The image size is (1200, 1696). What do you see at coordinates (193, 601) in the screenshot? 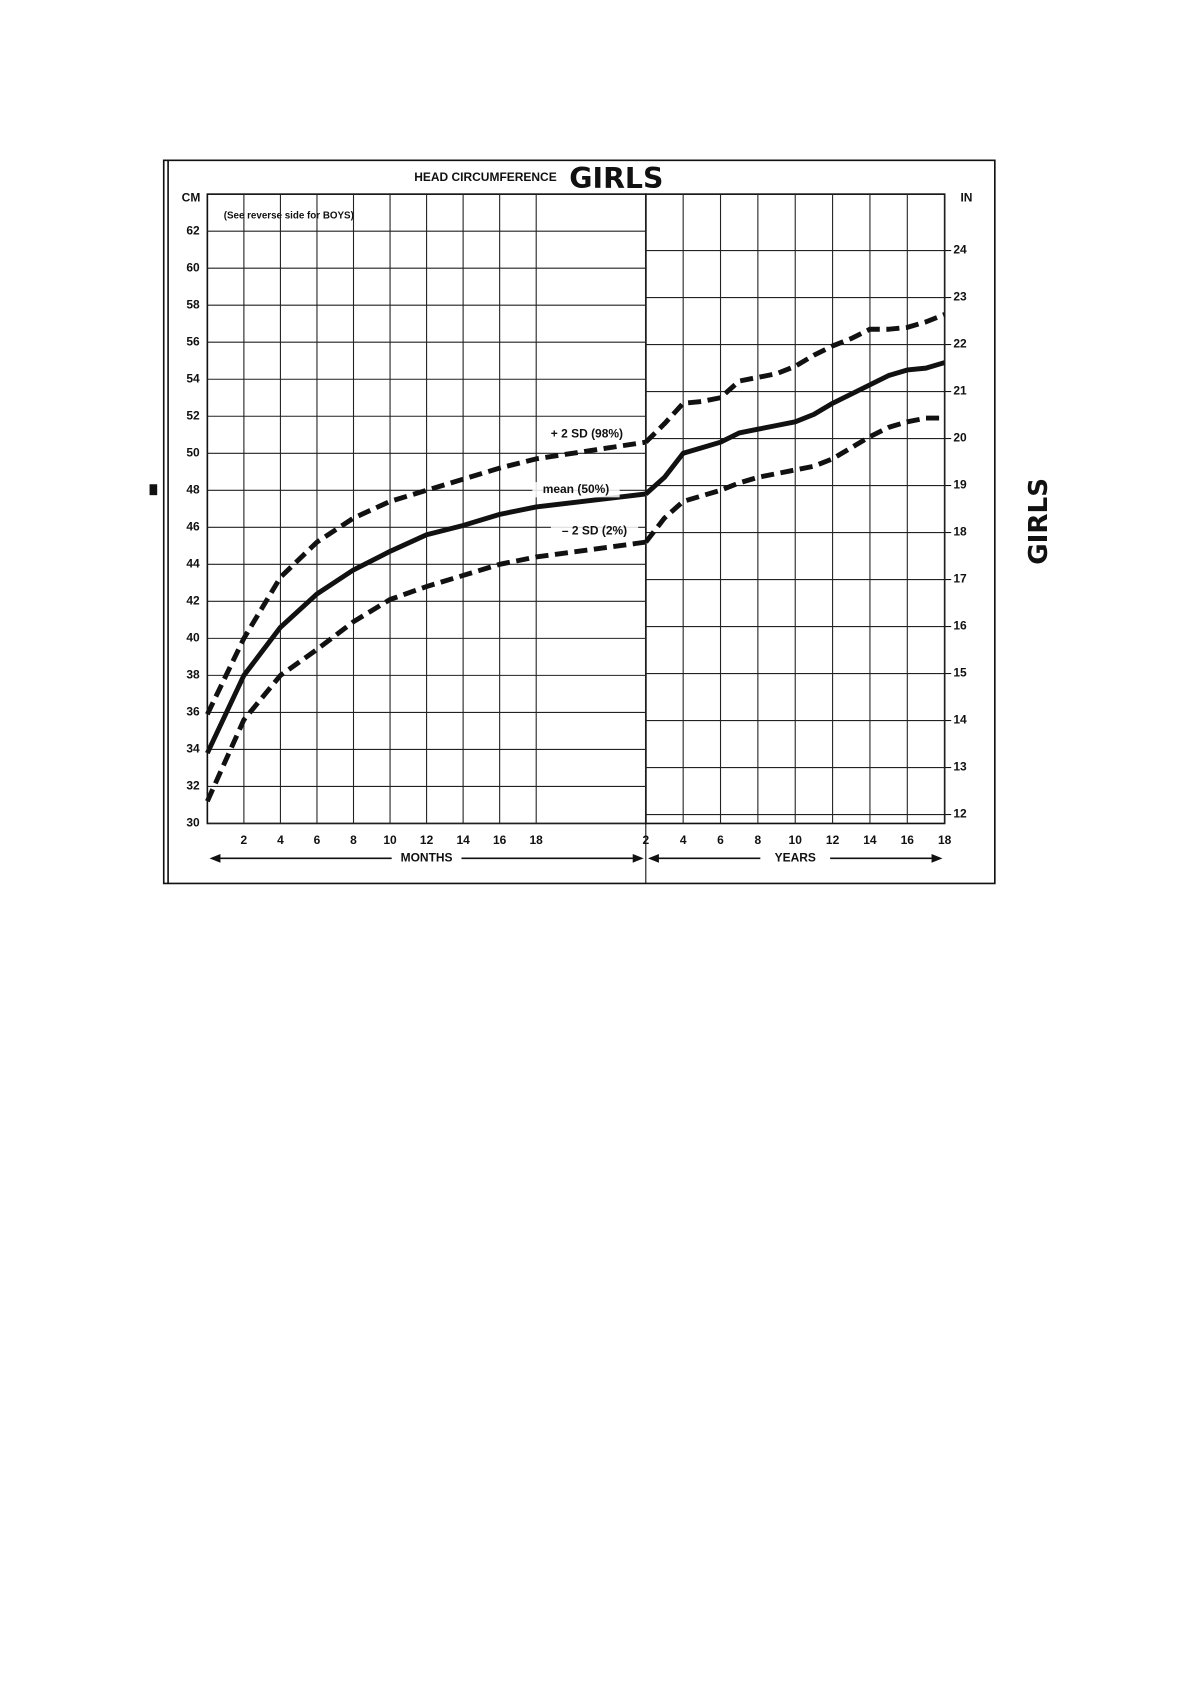
I see `y-tick-label: 42` at bounding box center [193, 601].